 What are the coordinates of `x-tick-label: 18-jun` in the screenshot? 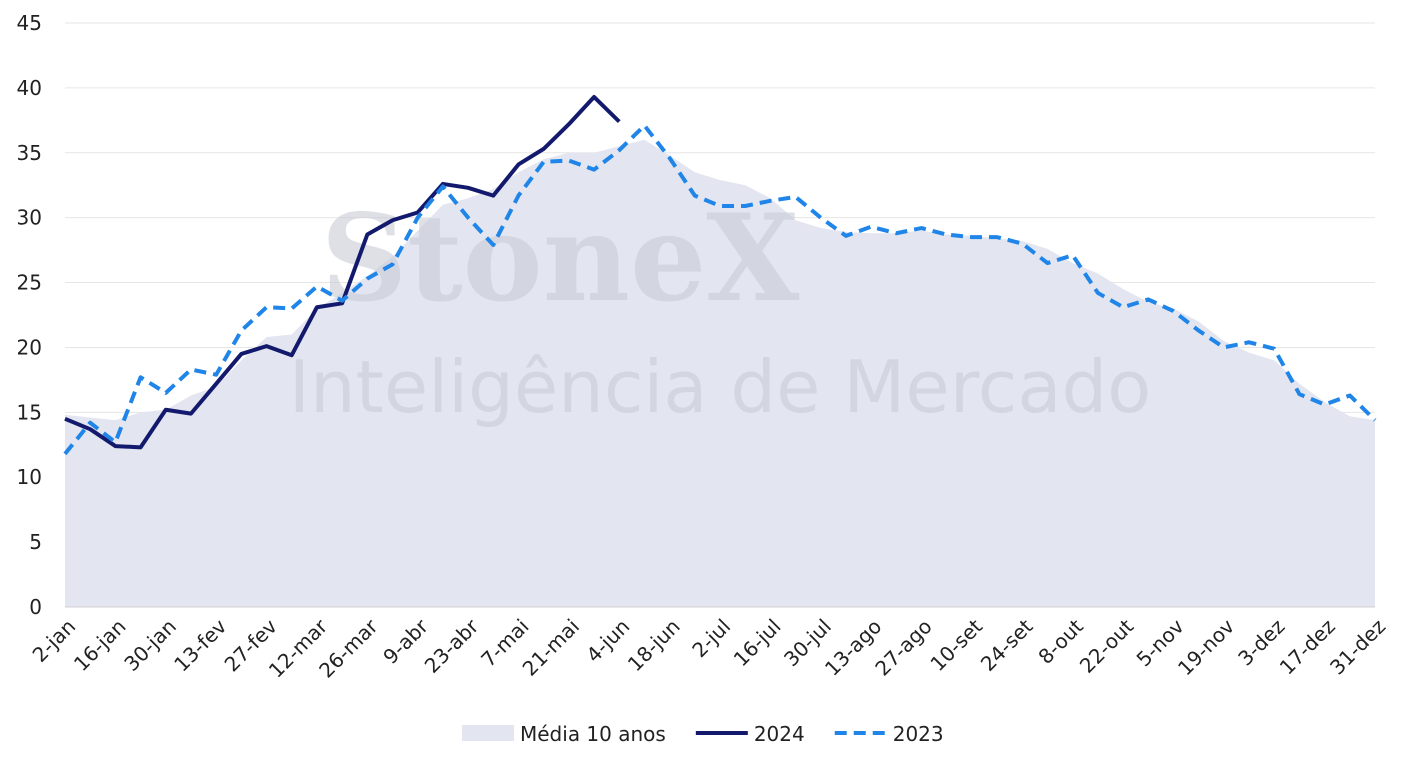 It's located at (654, 645).